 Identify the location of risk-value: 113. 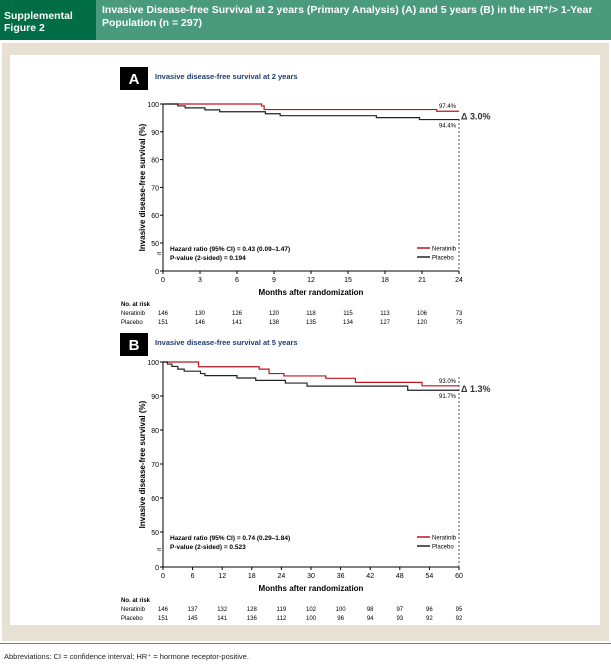
(385, 314).